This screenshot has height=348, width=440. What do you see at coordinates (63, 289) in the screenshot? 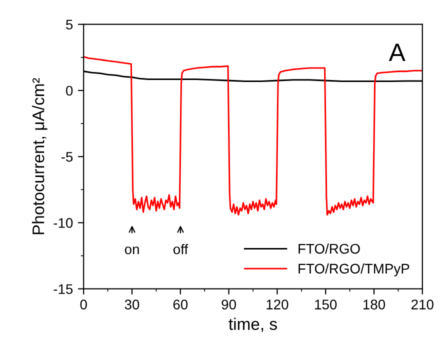
I see `y-tick-label: -15` at bounding box center [63, 289].